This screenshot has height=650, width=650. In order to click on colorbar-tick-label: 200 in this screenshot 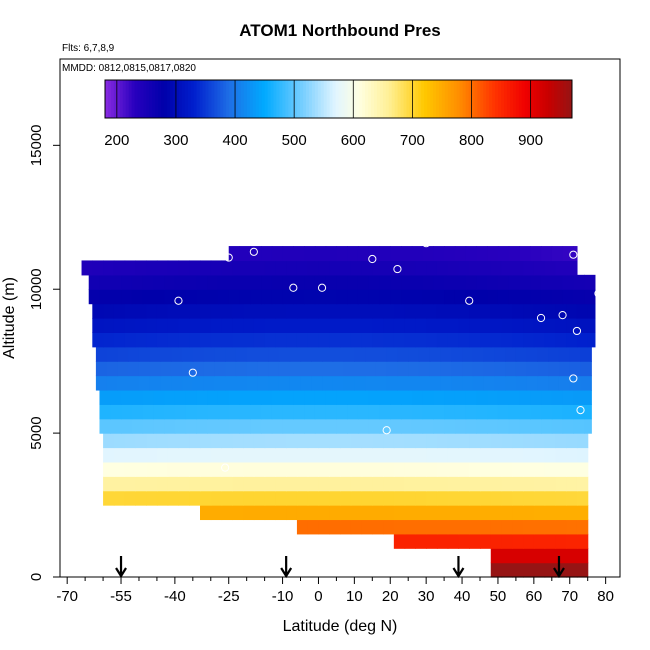, I will do `click(116, 140)`.